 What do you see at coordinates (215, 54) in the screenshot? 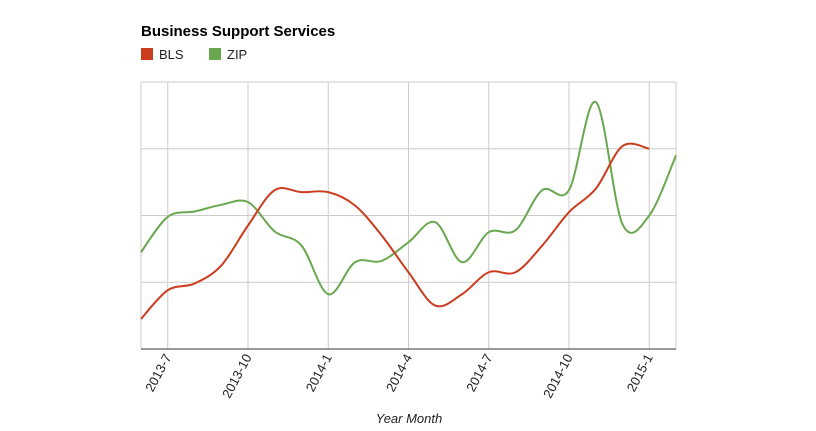
I see `legend-swatch-zip` at bounding box center [215, 54].